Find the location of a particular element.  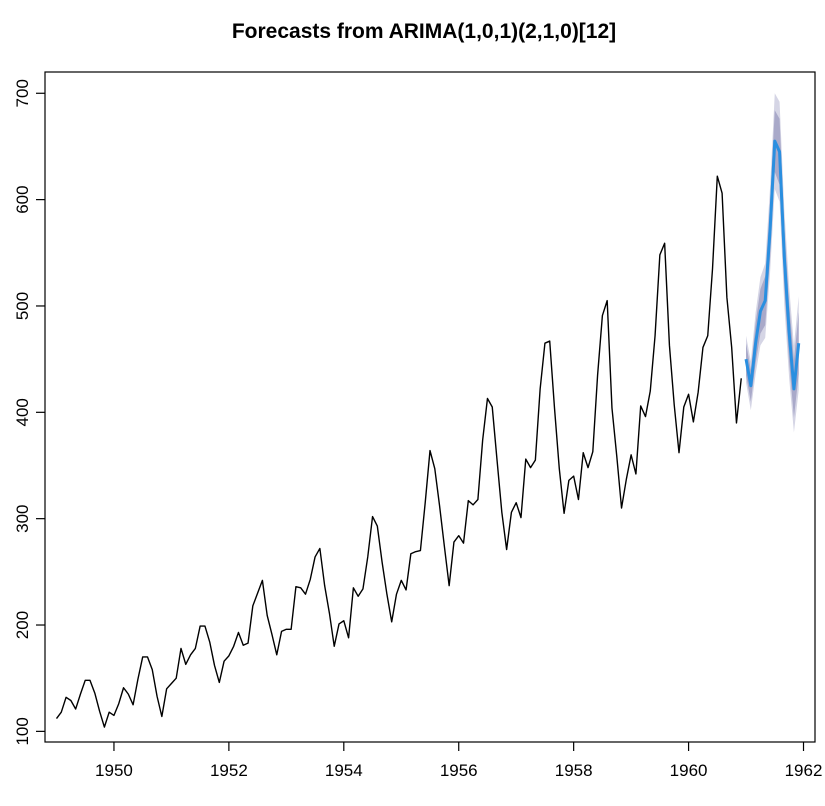

x-tick-label: 1960 is located at coordinates (689, 770).